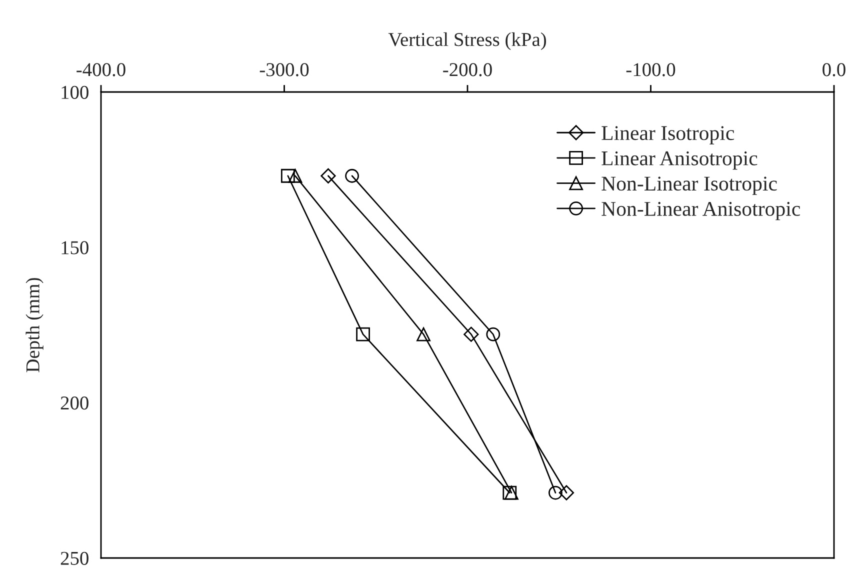  I want to click on y-tick-label: 200, so click(74, 403).